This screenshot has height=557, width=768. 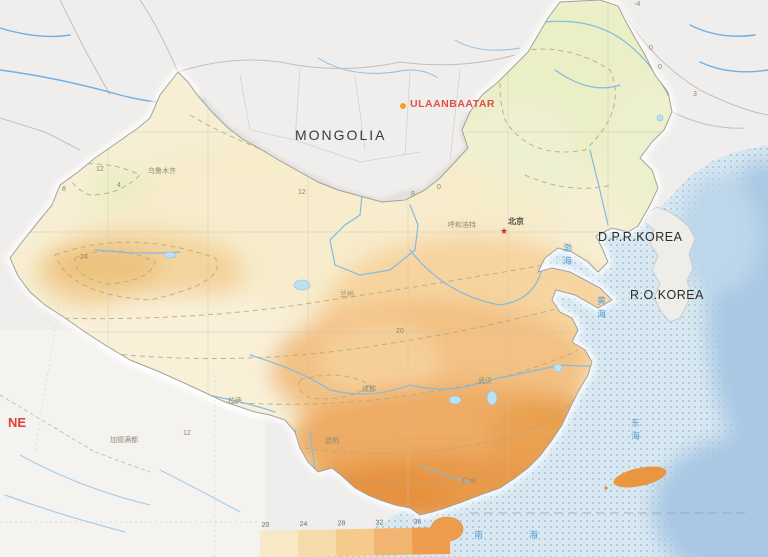 What do you see at coordinates (84, 257) in the screenshot?
I see `isoline-value: 24` at bounding box center [84, 257].